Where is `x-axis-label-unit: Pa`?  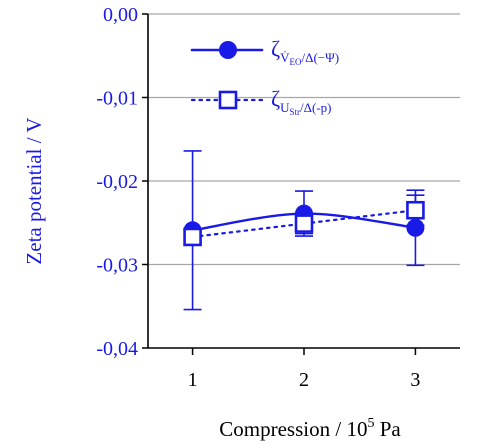
x-axis-label-unit: Pa is located at coordinates (387, 429).